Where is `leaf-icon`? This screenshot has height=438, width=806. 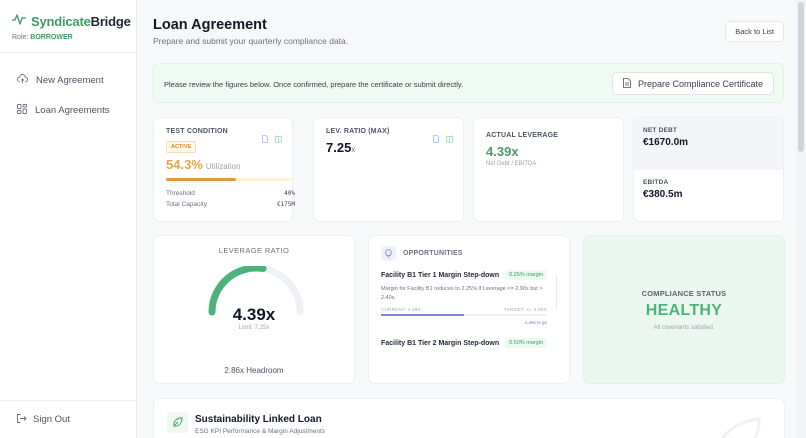 leaf-icon is located at coordinates (177, 422).